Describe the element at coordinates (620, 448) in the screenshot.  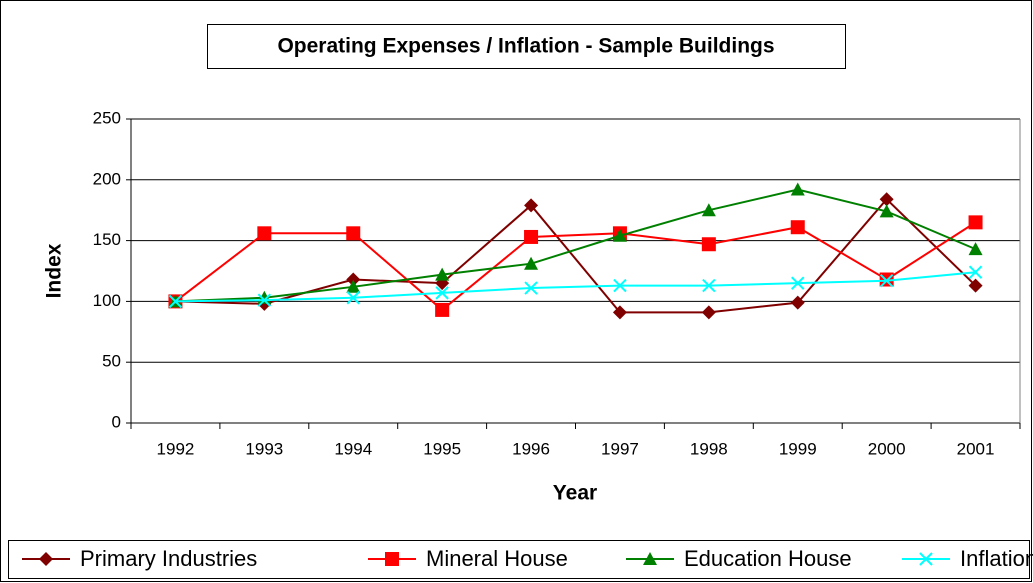
I see `x-tick-label: 1997` at that location.